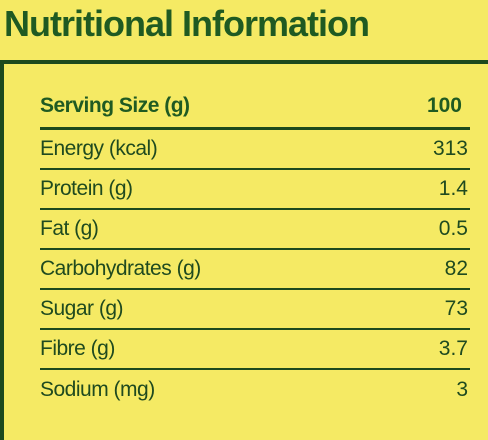  What do you see at coordinates (255, 350) in the screenshot?
I see `table-row: Fibre (g) 3.7` at bounding box center [255, 350].